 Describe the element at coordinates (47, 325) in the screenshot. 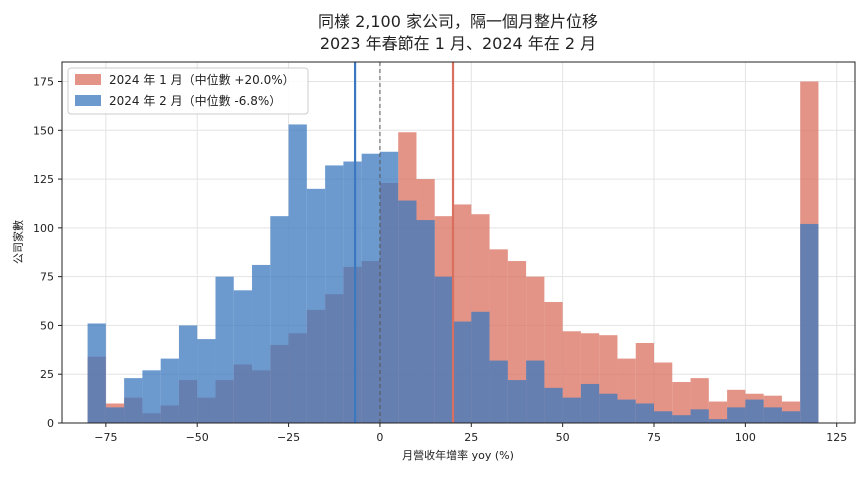

I see `y-tick-label: 50` at that location.